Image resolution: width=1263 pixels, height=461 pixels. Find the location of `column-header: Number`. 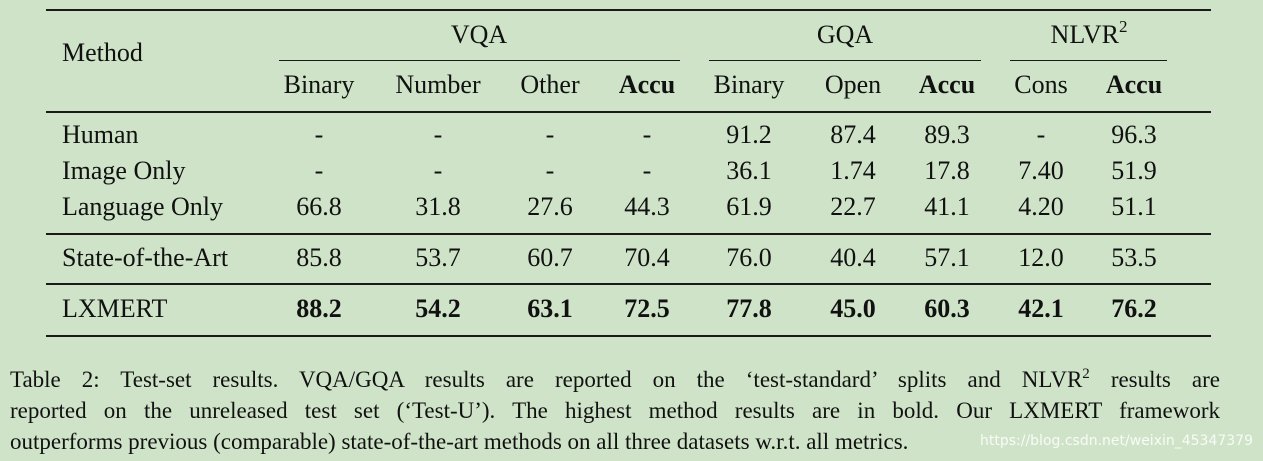

column-header: Number is located at coordinates (438, 84).